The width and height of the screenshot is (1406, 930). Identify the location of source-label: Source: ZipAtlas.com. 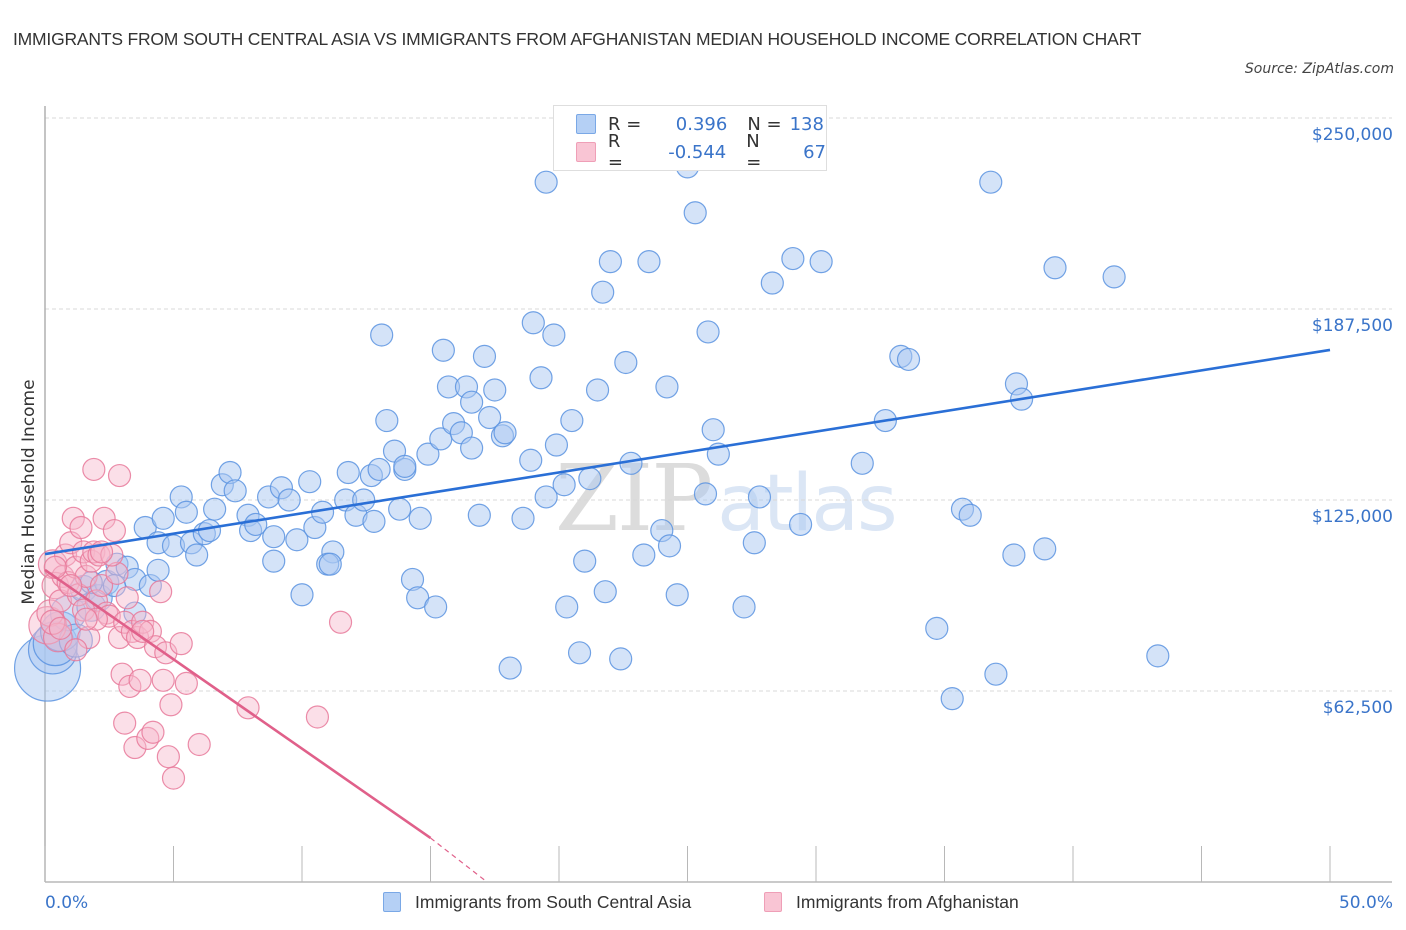
(1319, 69).